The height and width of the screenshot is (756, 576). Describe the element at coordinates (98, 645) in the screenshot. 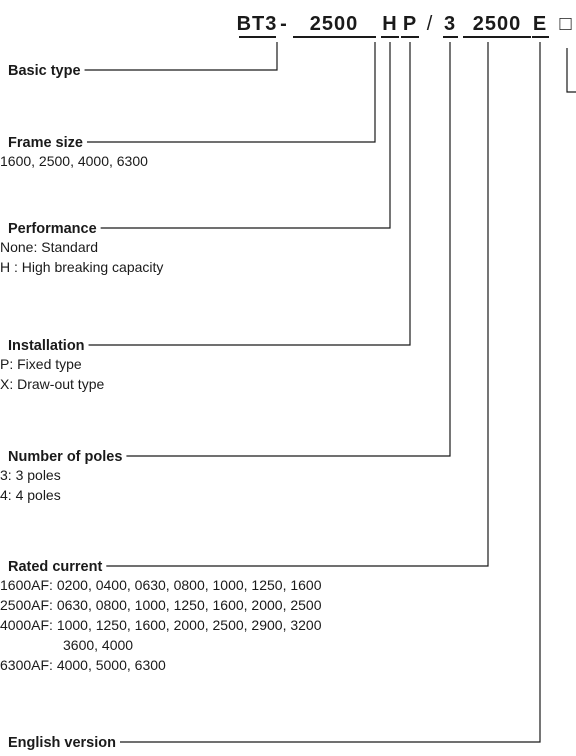

I see `section-line: 3600, 4000` at that location.